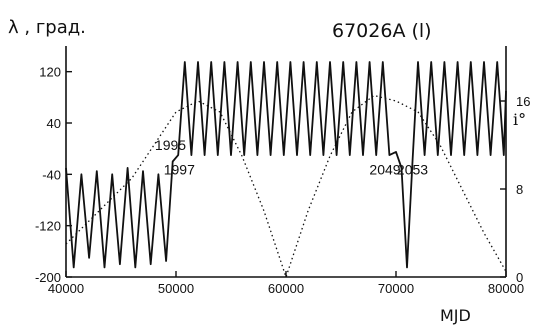 This screenshot has height=329, width=547. Describe the element at coordinates (51, 174) in the screenshot. I see `y-tick-label: -40` at that location.